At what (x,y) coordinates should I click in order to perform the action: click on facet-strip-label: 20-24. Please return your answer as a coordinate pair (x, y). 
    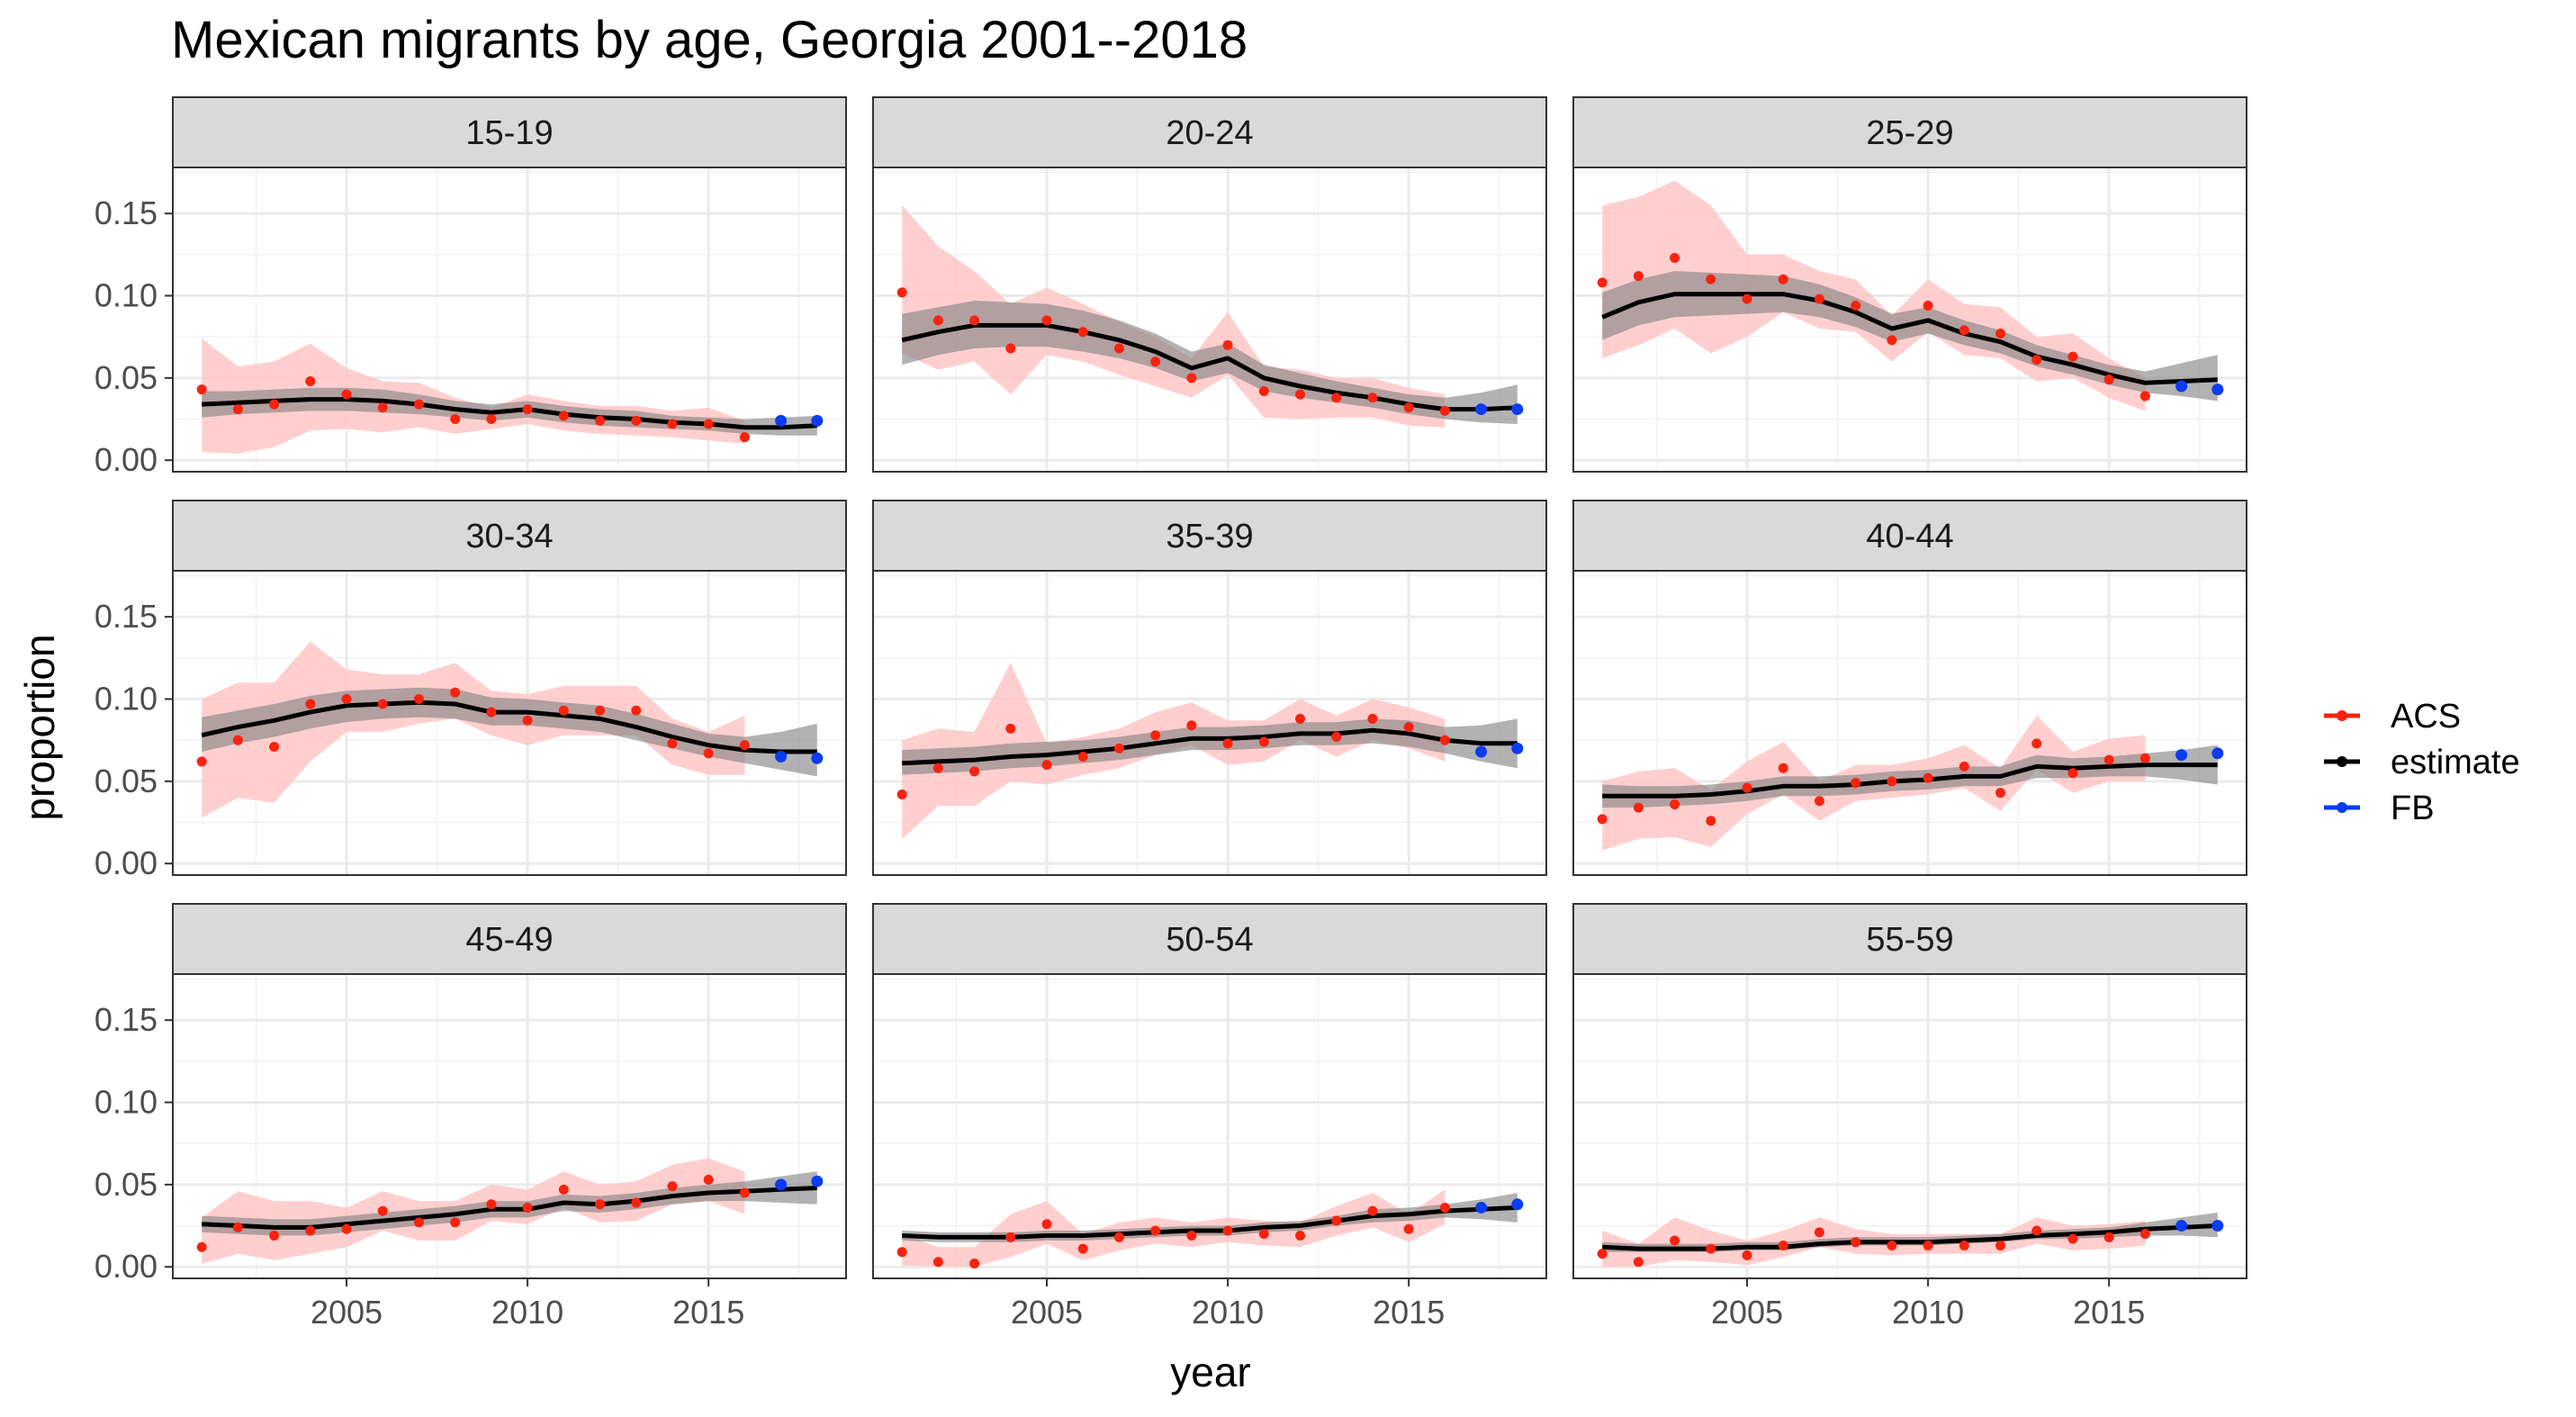
    Looking at the image, I should click on (1209, 133).